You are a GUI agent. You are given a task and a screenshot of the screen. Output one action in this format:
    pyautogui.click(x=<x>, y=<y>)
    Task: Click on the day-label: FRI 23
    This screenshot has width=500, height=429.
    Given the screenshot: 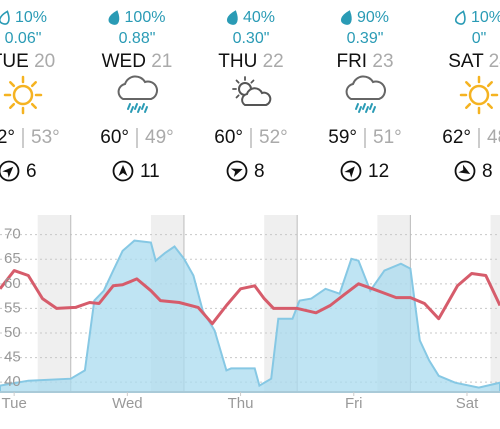 What is the action you would take?
    pyautogui.click(x=364, y=61)
    